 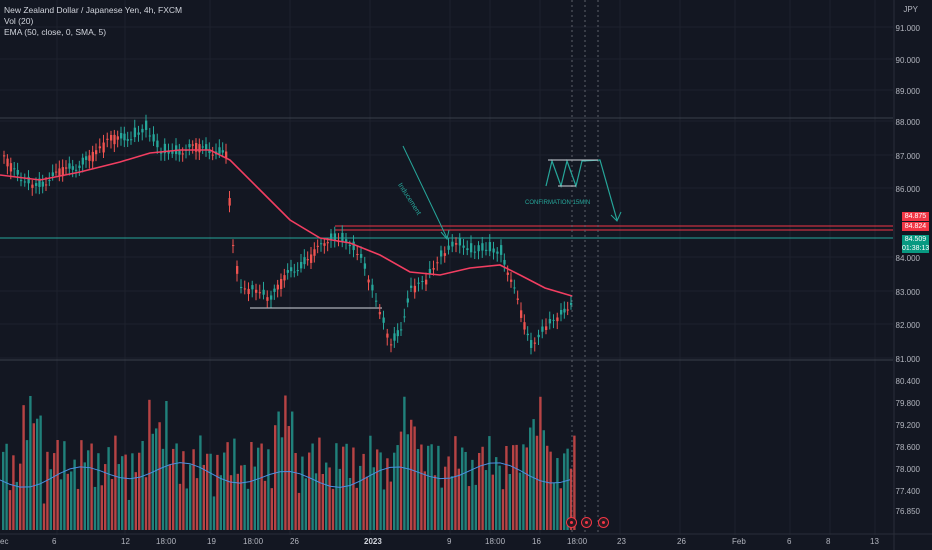 I want to click on price-label: 90.000, so click(x=907, y=60).